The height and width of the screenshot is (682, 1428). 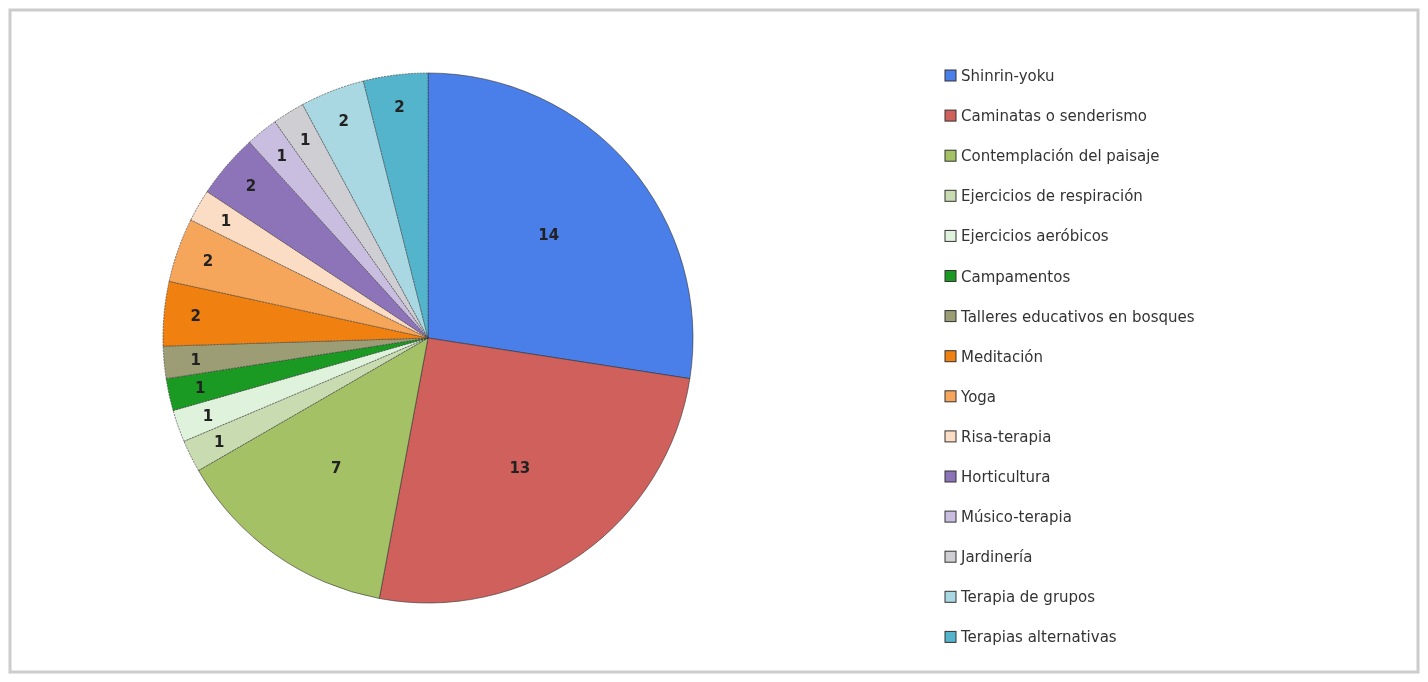 What do you see at coordinates (1054, 116) in the screenshot?
I see `legend-label: Caminatas o senderismo` at bounding box center [1054, 116].